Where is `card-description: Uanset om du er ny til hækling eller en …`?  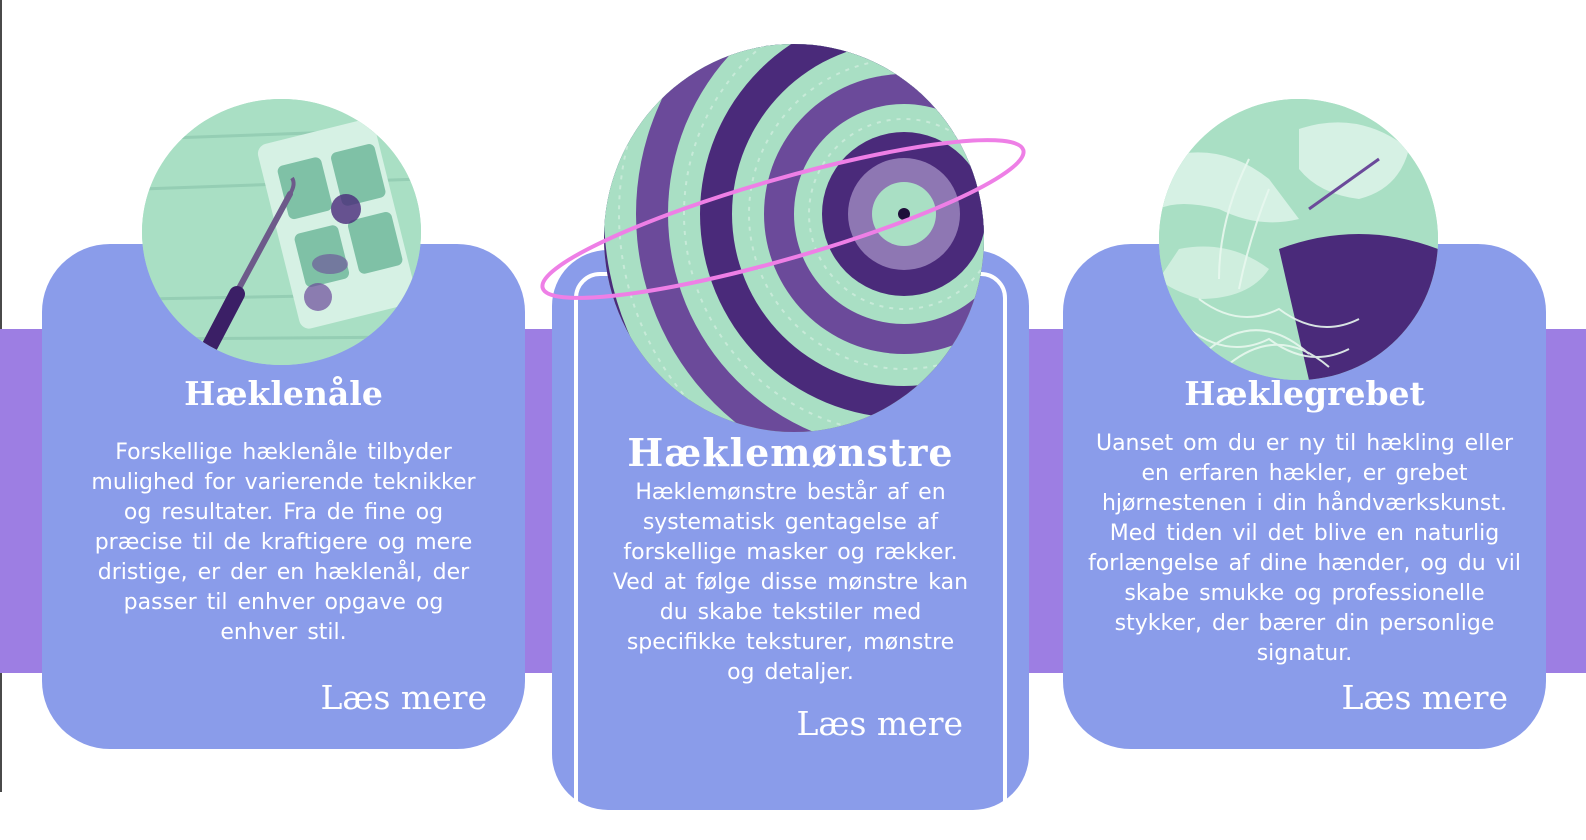 card-description: Uanset om du er ny til hækling eller en … is located at coordinates (1304, 548).